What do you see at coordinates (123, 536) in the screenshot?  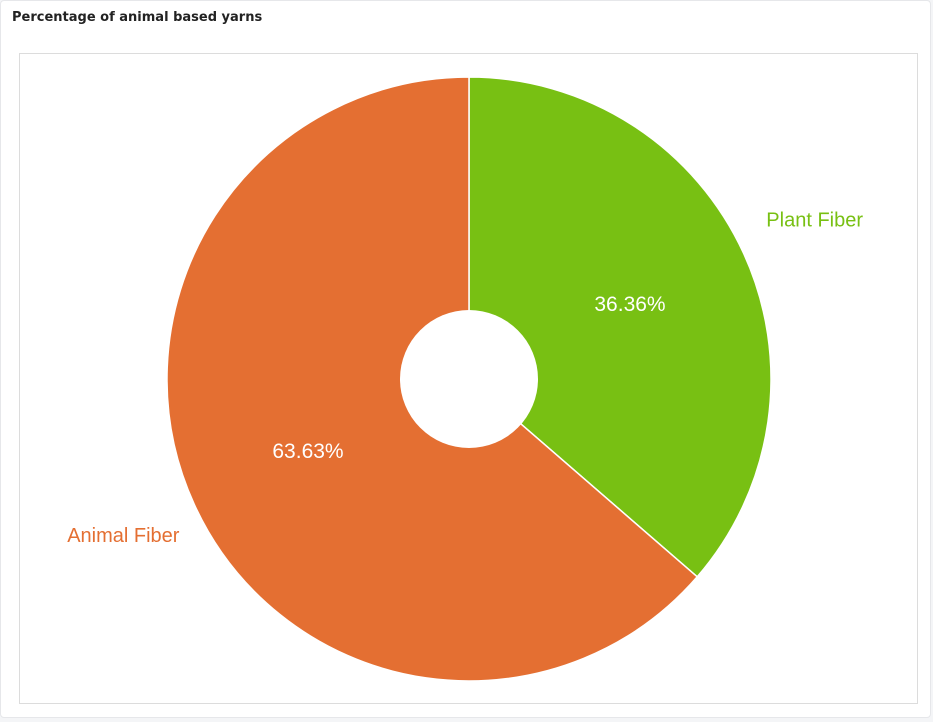 I see `slice-category-label: Animal Fiber` at bounding box center [123, 536].